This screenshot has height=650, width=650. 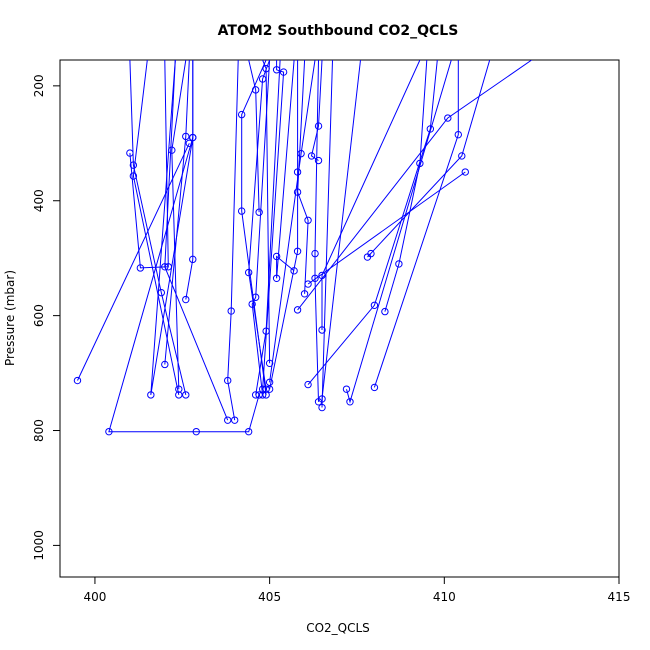 What do you see at coordinates (338, 628) in the screenshot?
I see `x-axis-label: CO2_QCLS` at bounding box center [338, 628].